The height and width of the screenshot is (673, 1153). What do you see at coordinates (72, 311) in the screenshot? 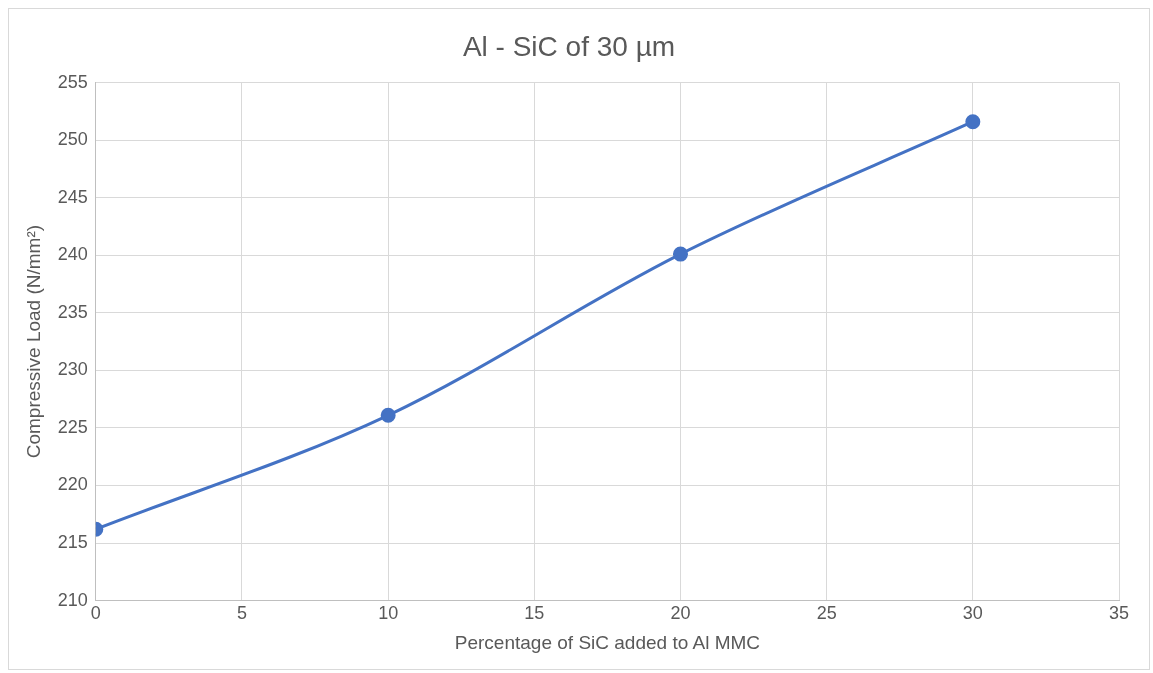
I see `y-tick-label: 235` at bounding box center [72, 311].